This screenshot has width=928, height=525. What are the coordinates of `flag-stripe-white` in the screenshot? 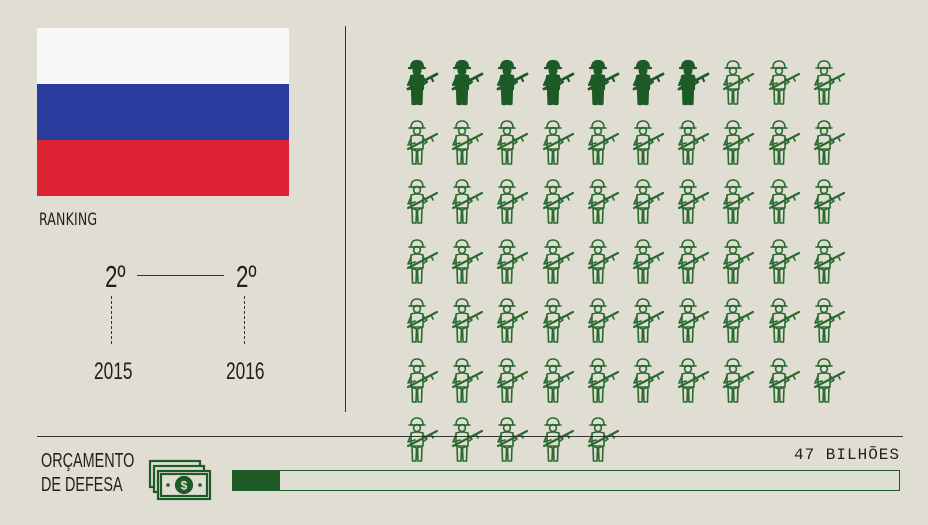 It's located at (163, 56).